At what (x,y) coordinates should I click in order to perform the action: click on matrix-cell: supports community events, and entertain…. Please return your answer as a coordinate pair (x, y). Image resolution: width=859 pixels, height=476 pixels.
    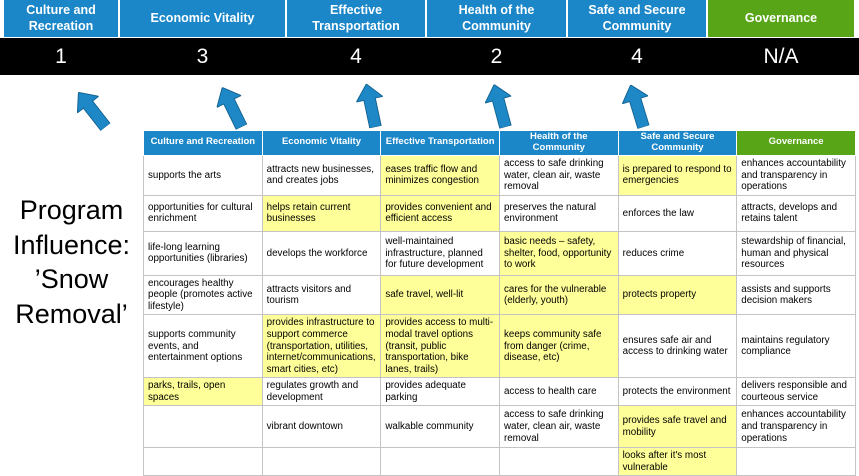
    Looking at the image, I should click on (203, 346).